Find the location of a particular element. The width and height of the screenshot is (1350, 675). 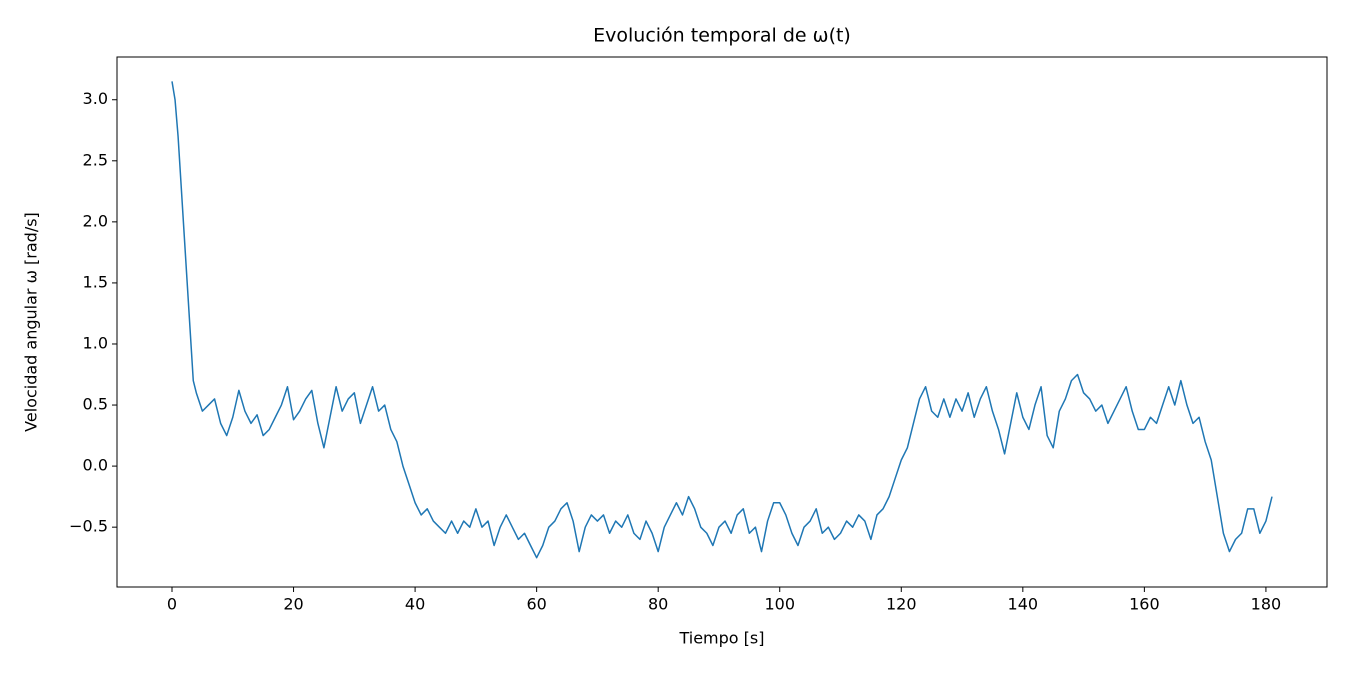

x-tick-label: 60 is located at coordinates (536, 604).